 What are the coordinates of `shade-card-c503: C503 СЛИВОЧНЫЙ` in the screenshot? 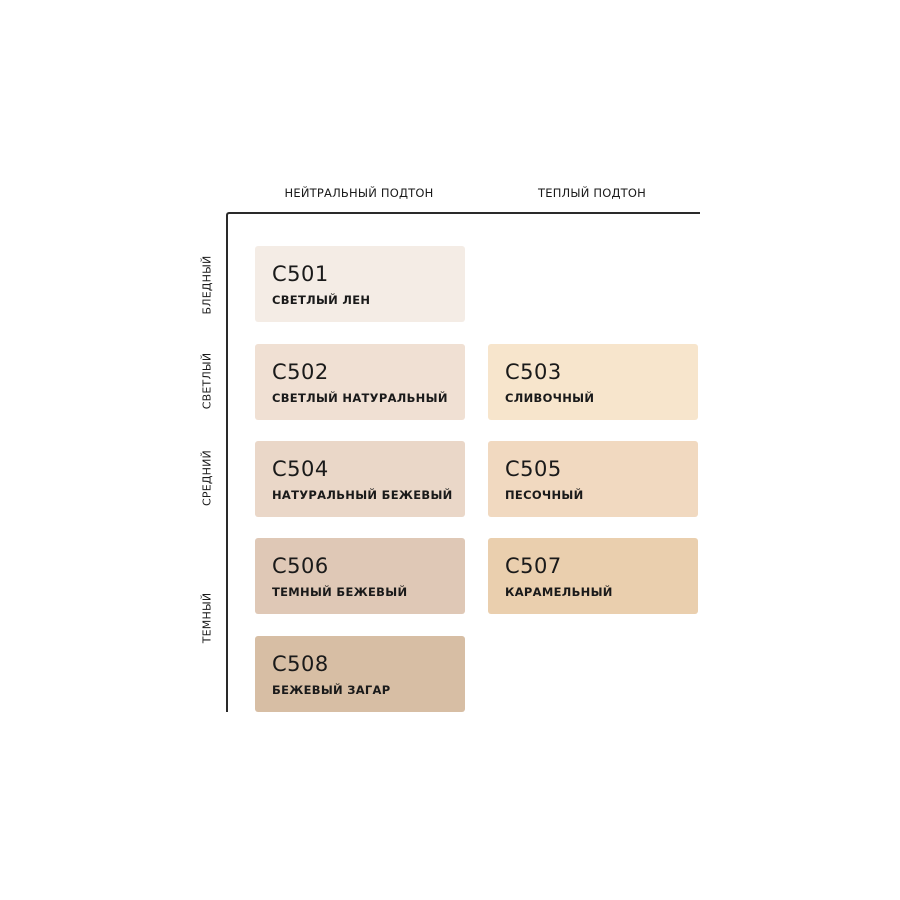 It's located at (593, 382).